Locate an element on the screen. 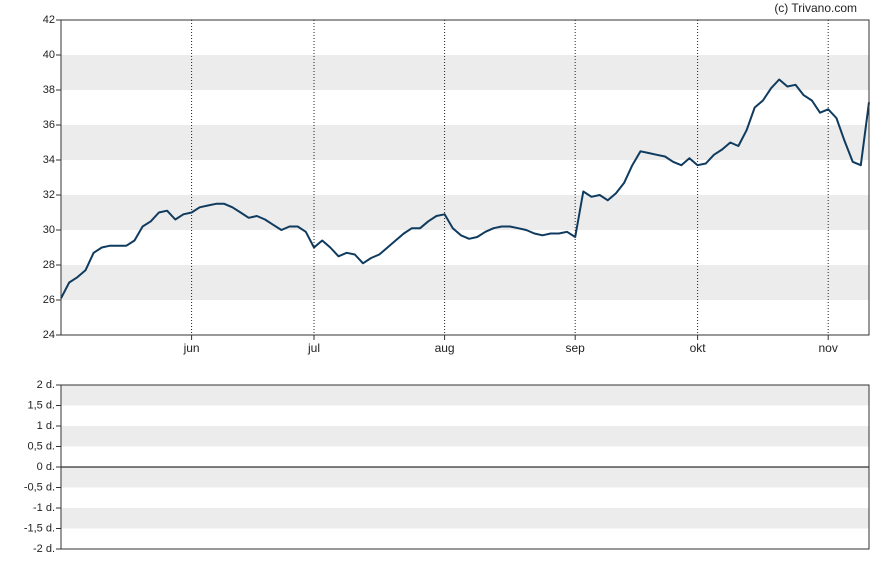 This screenshot has width=888, height=565. y-tick-label: -1,5 d. is located at coordinates (39, 528).